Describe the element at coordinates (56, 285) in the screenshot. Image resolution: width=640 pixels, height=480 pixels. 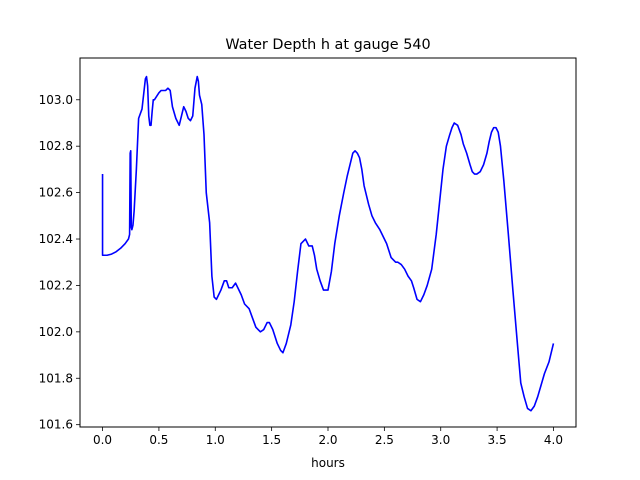
I see `y-tick-label: 102.2` at that location.